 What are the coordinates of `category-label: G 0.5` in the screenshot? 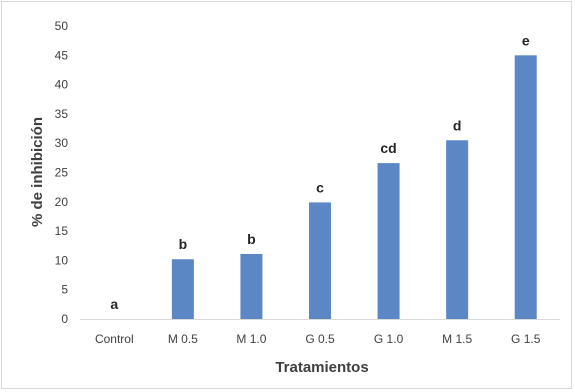 It's located at (320, 339).